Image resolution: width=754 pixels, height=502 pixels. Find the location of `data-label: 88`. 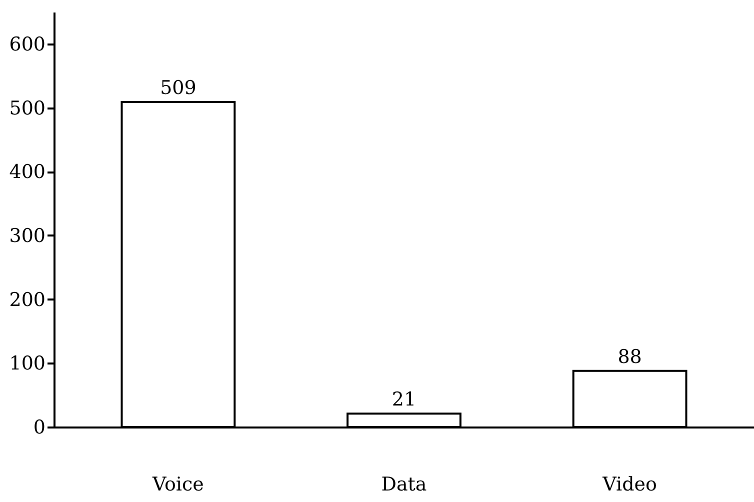

data-label: 88 is located at coordinates (630, 357).